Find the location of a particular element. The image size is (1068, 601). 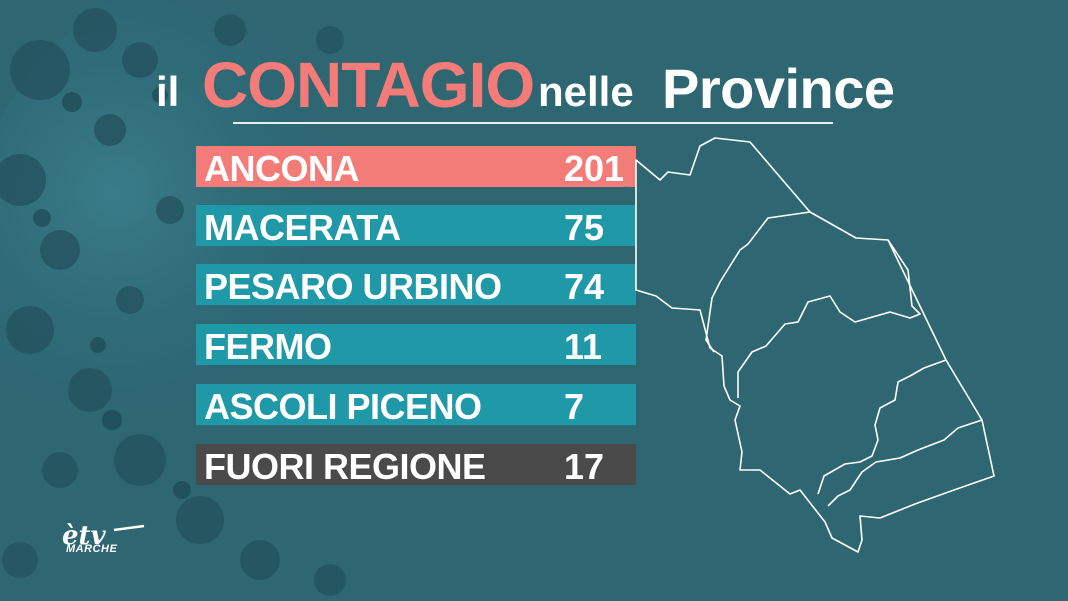

province-name: FUORI REGIONE is located at coordinates (345, 466).